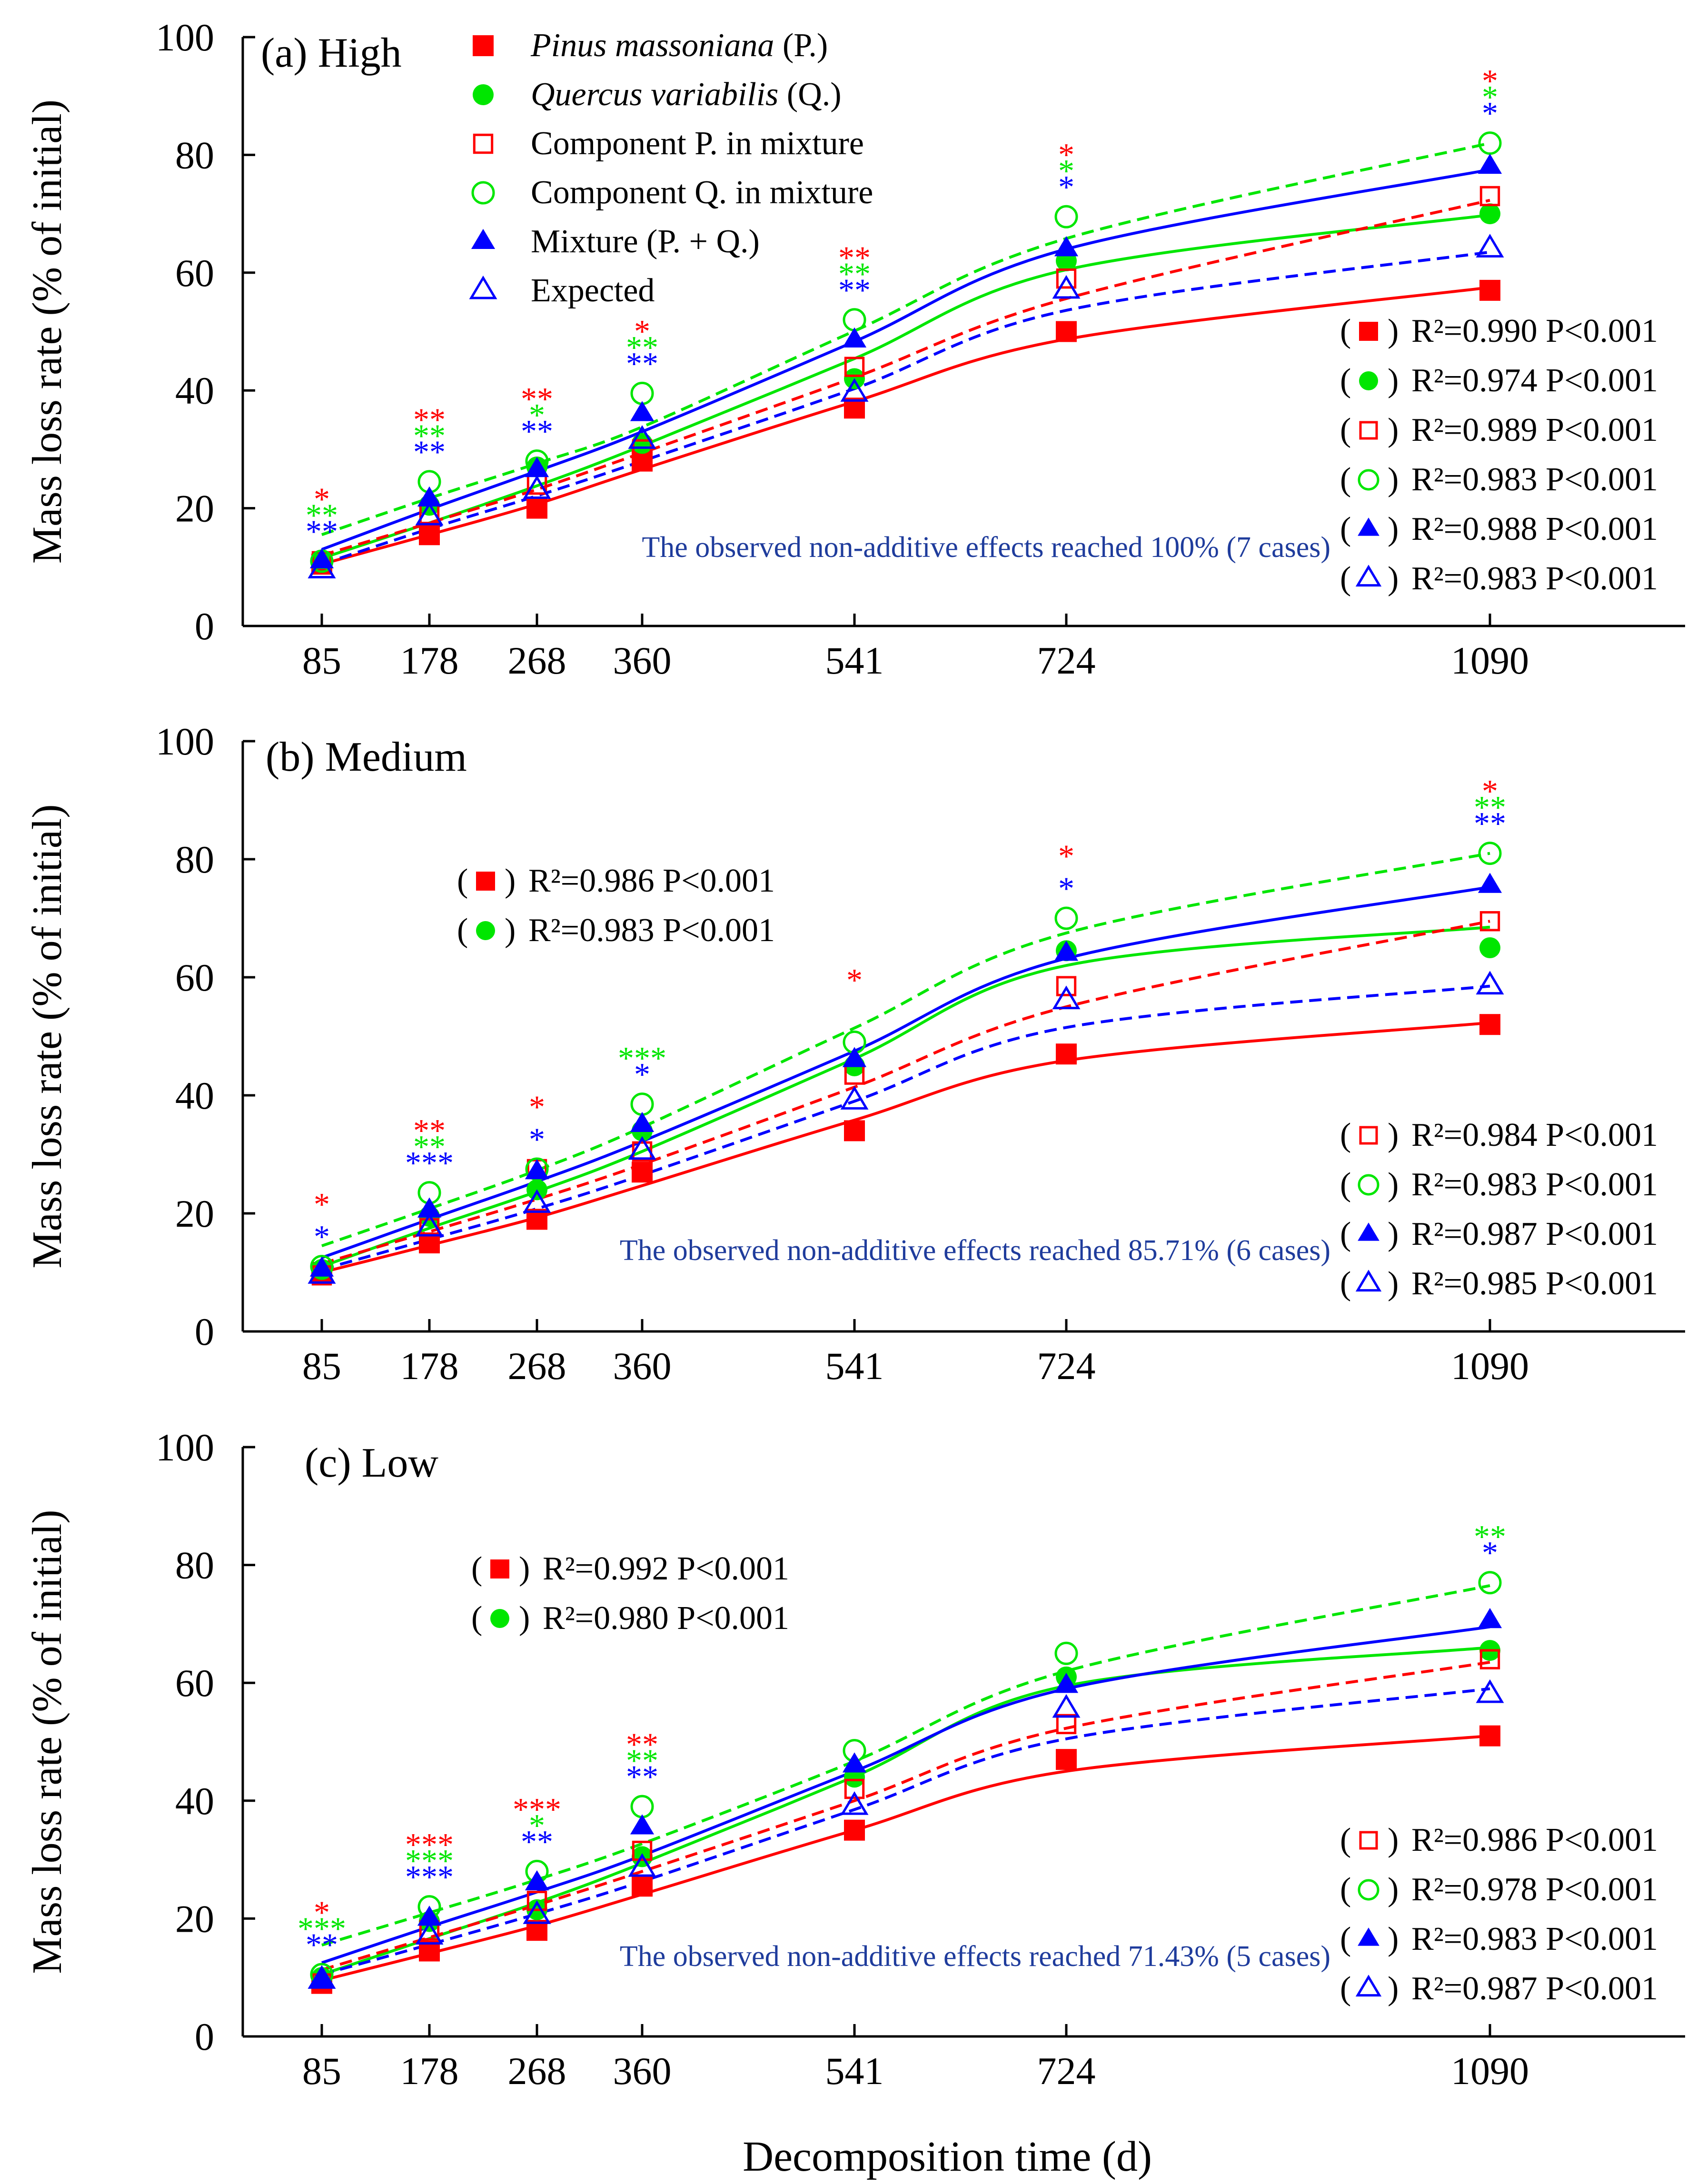 The height and width of the screenshot is (2184, 1707). Describe the element at coordinates (1369, 331) in the screenshot. I see `r2-marker-P` at that location.